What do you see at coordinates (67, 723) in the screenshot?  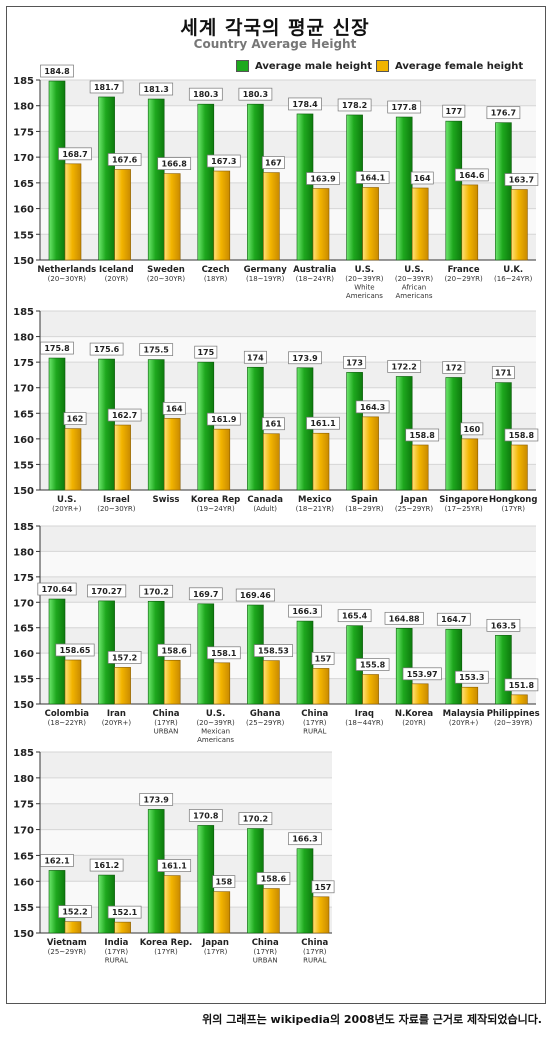 I see `x-tick-sublabel: (18~22YR)` at bounding box center [67, 723].